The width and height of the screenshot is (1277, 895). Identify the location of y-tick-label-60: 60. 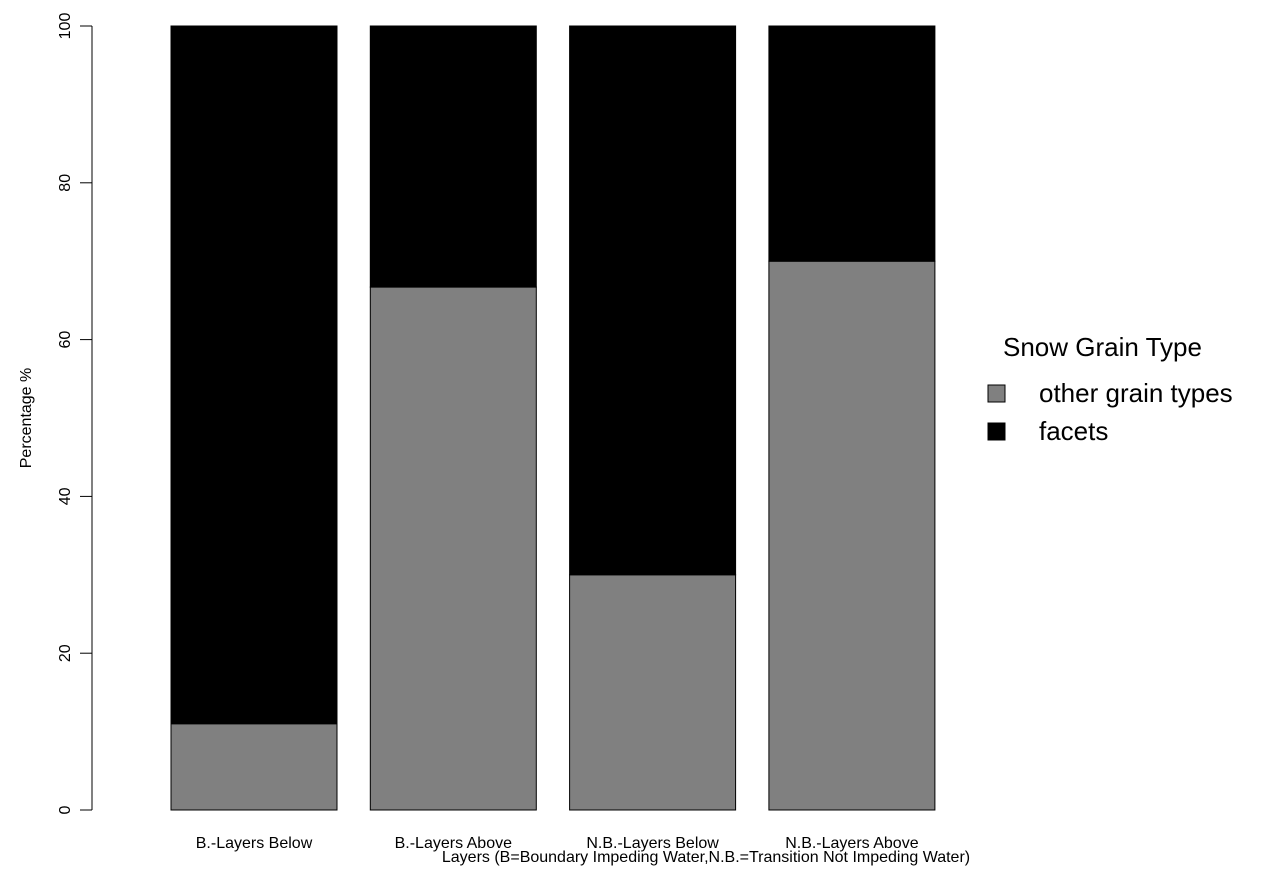
(65, 340).